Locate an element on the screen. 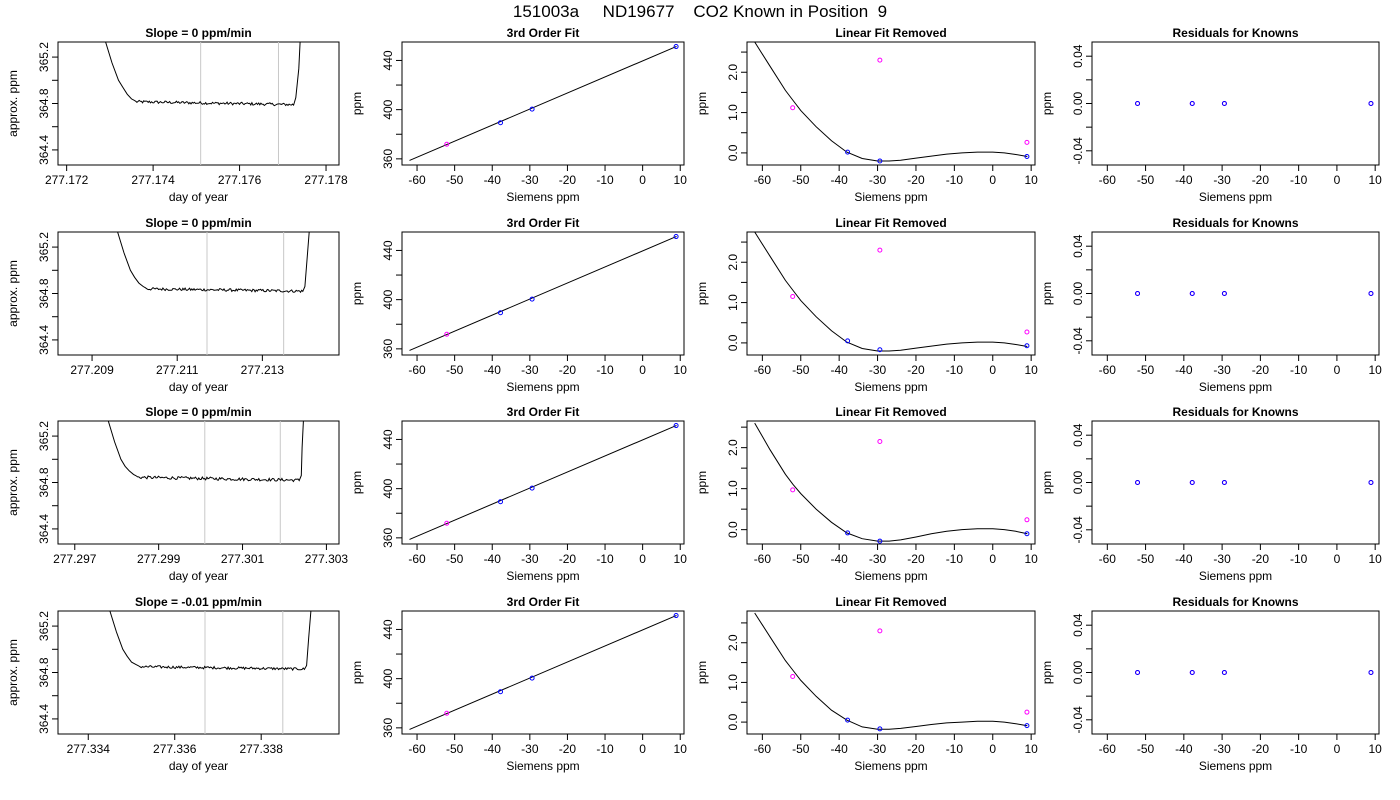 Image resolution: width=1400 pixels, height=800 pixels. y-tick-label: 2.0 is located at coordinates (733, 642).